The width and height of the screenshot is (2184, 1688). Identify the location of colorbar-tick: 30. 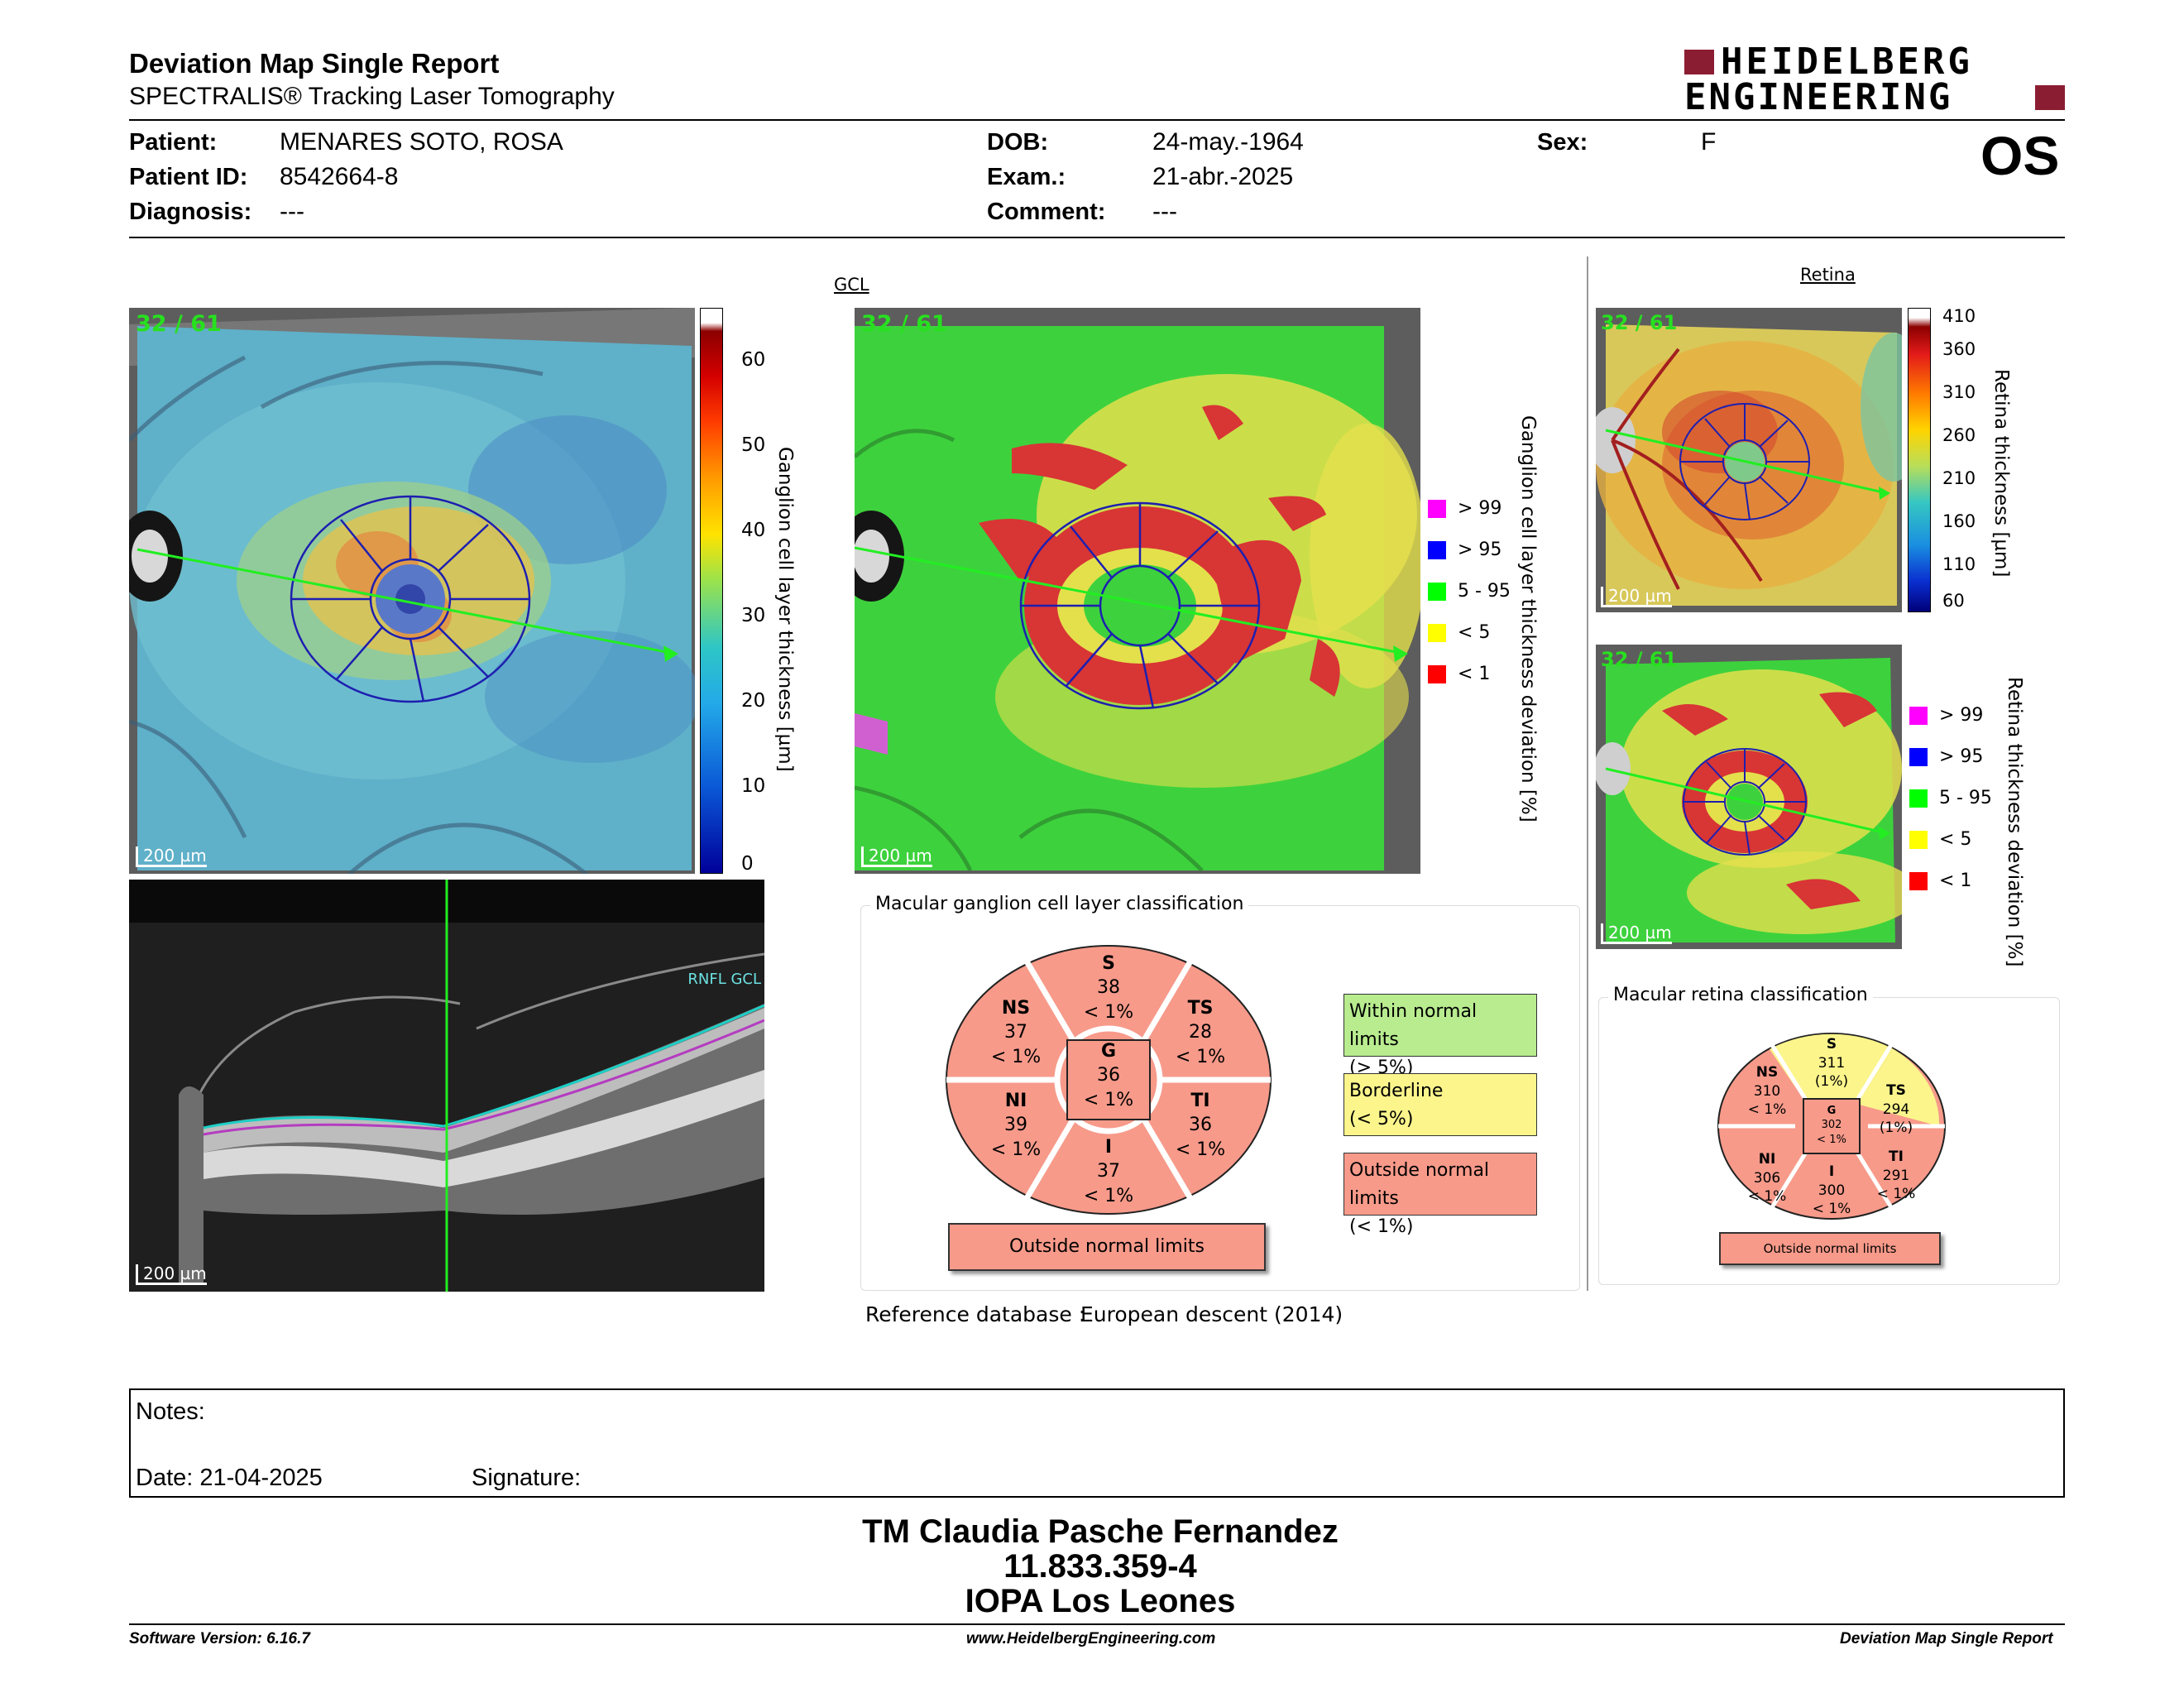
(753, 615).